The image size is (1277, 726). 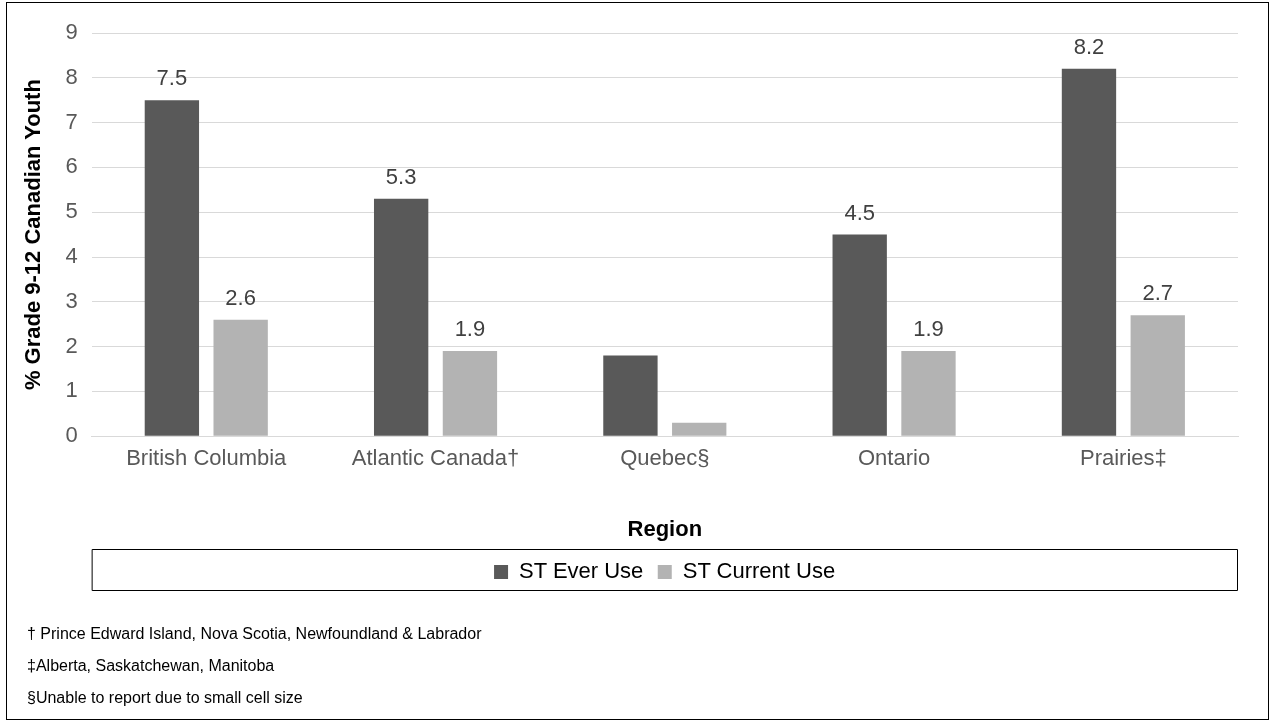 What do you see at coordinates (759, 571) in the screenshot?
I see `legend-label: ST Current Use` at bounding box center [759, 571].